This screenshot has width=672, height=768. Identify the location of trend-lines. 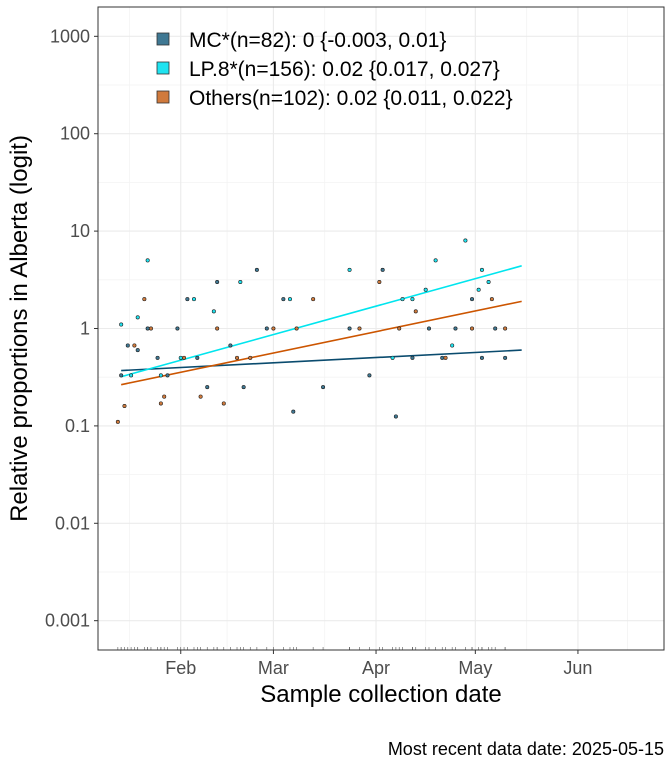
(321, 325).